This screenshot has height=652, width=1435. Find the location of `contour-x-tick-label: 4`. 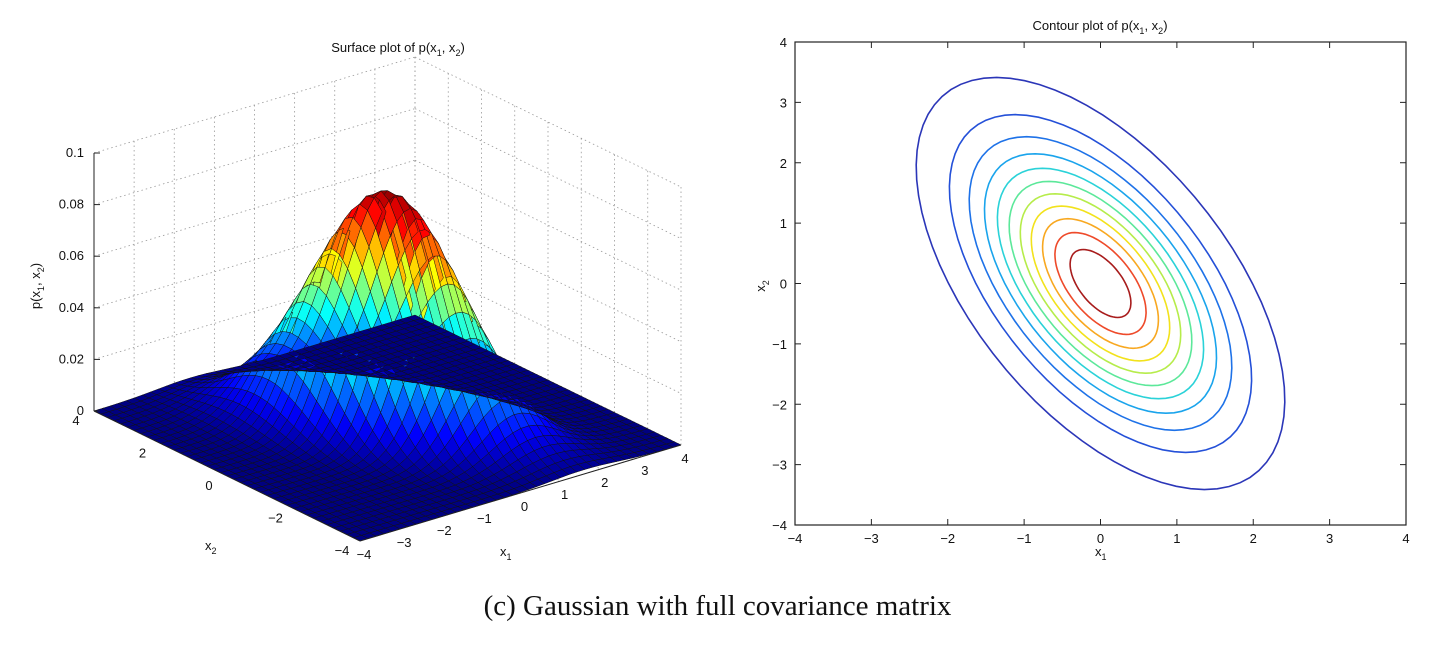

contour-x-tick-label: 4 is located at coordinates (1405, 538).